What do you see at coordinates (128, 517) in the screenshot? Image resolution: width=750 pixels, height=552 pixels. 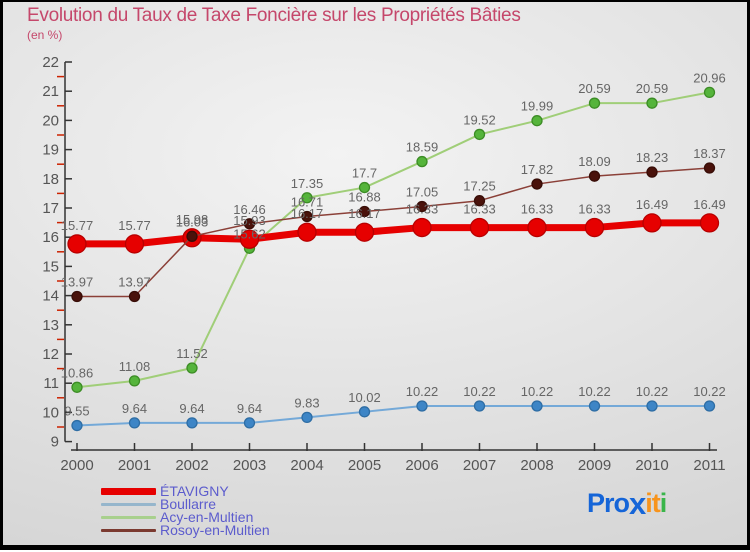 I see `legend-swatch-acy-en-multien` at bounding box center [128, 517].